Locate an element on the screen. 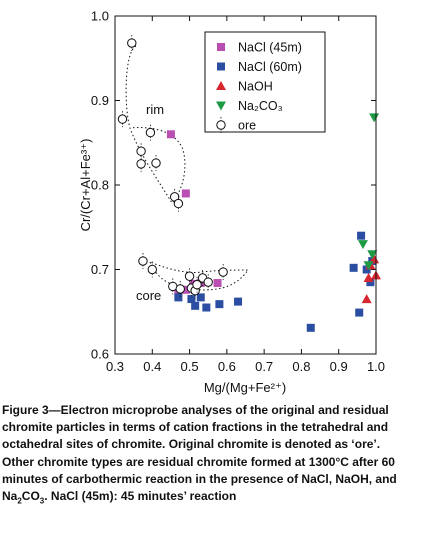  legend-marker-naoh is located at coordinates (221, 85).